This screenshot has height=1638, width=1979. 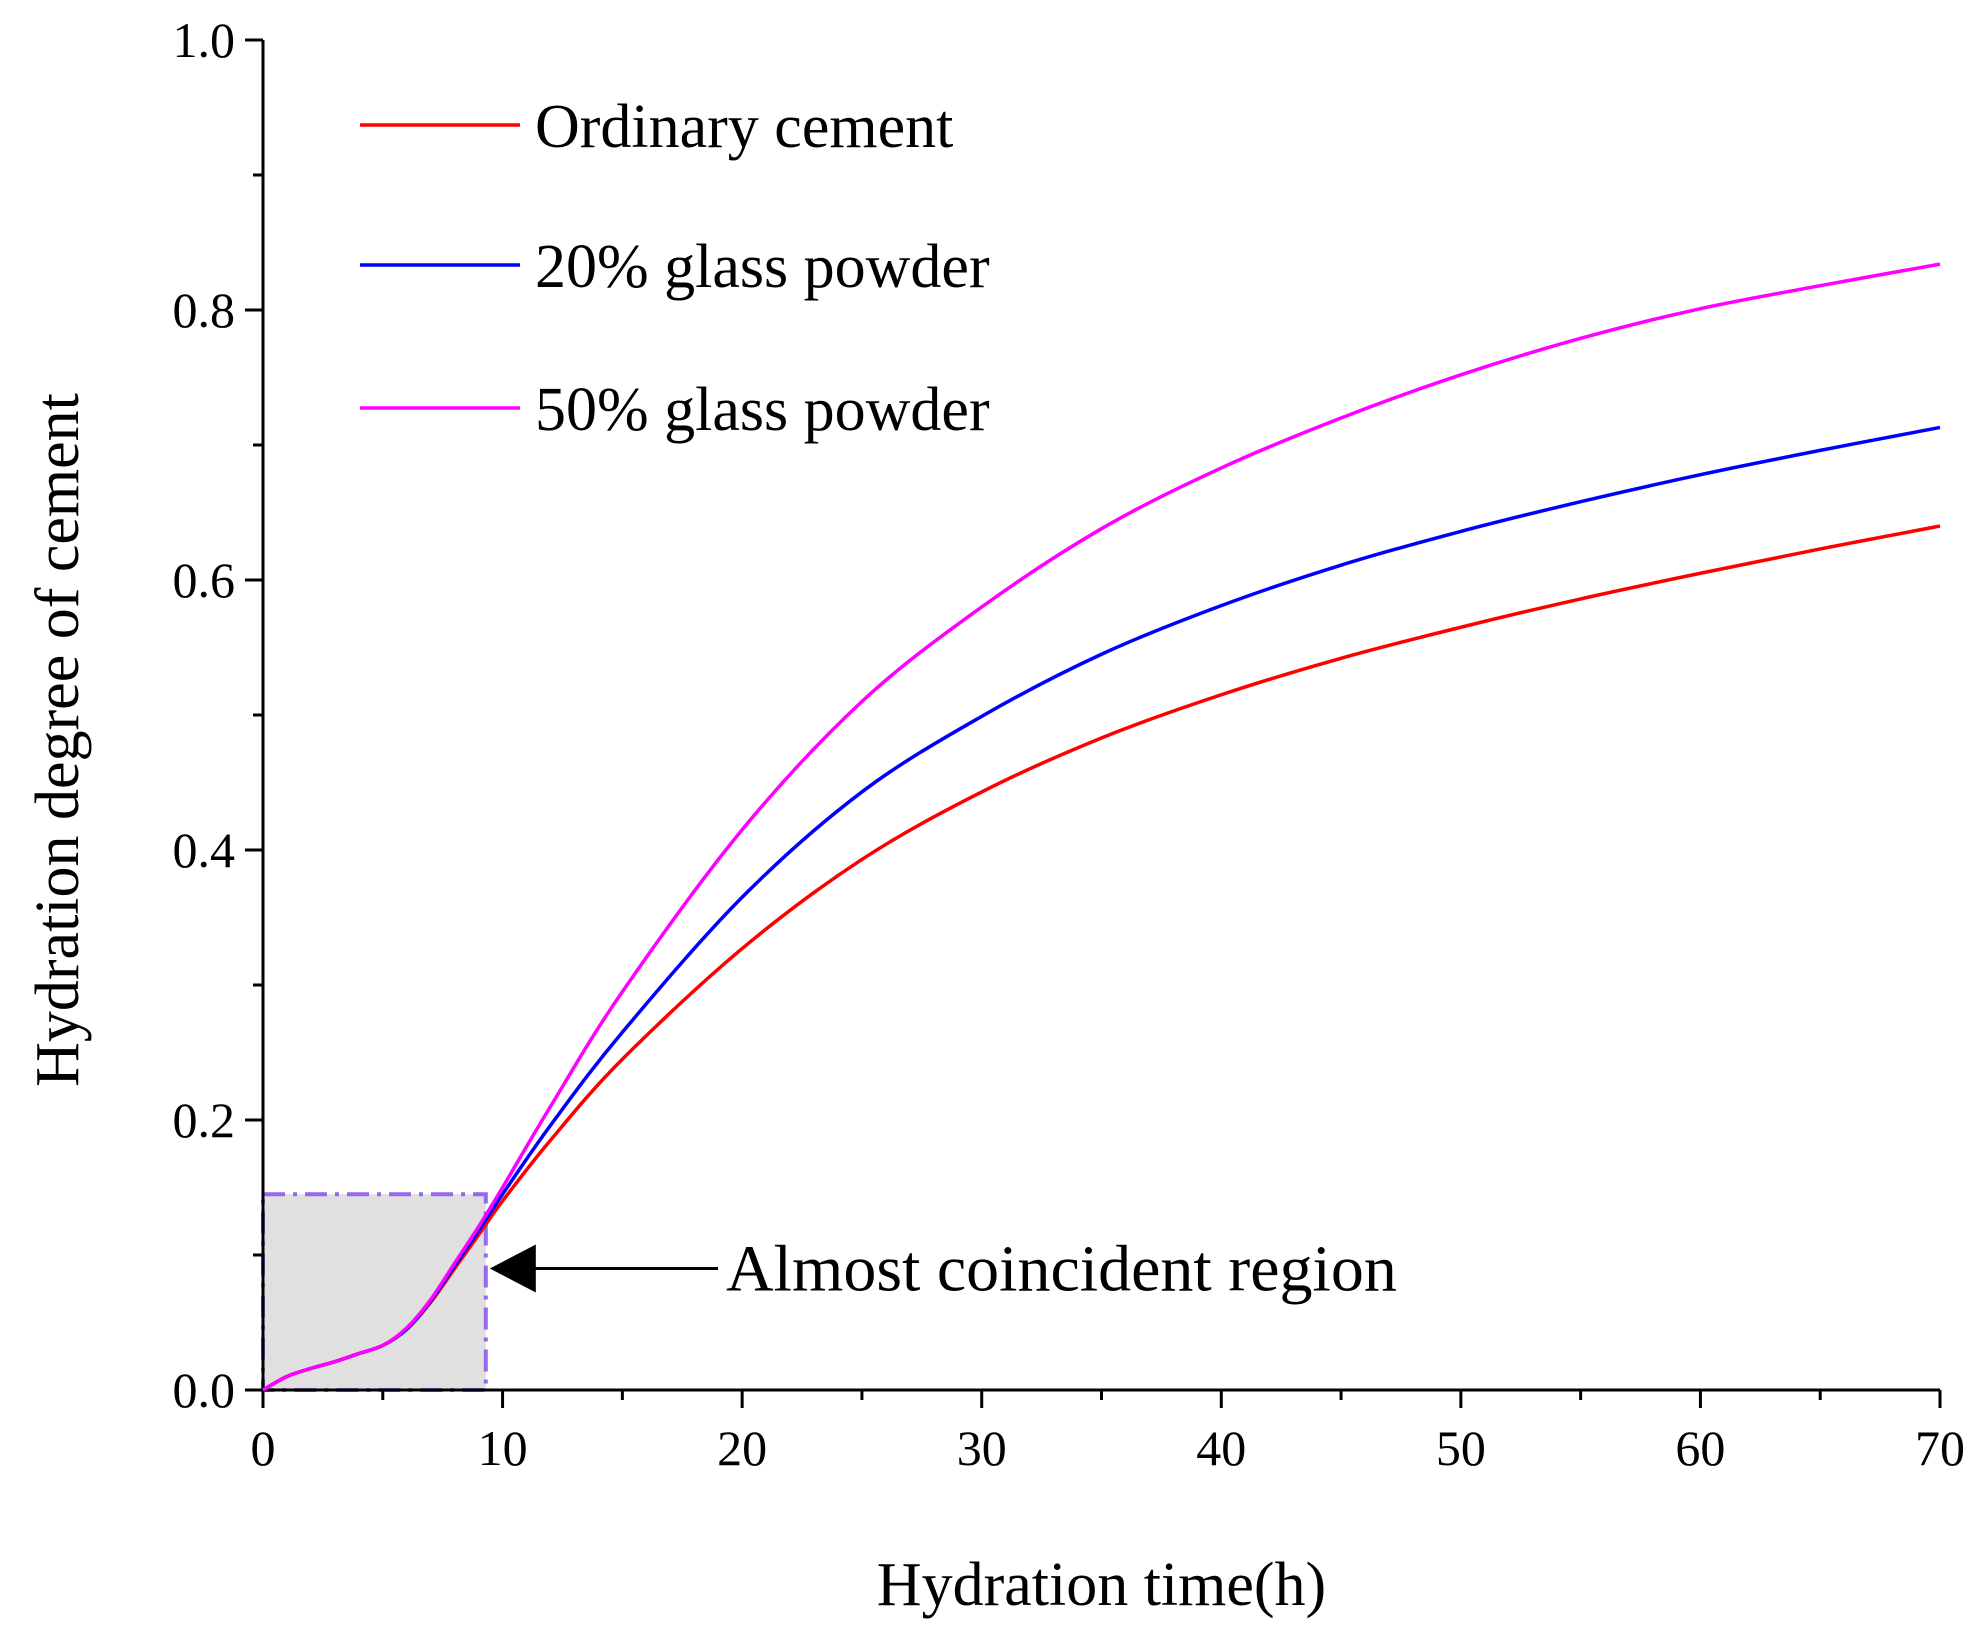 What do you see at coordinates (1221, 1448) in the screenshot?
I see `x-tick-label: 40` at bounding box center [1221, 1448].